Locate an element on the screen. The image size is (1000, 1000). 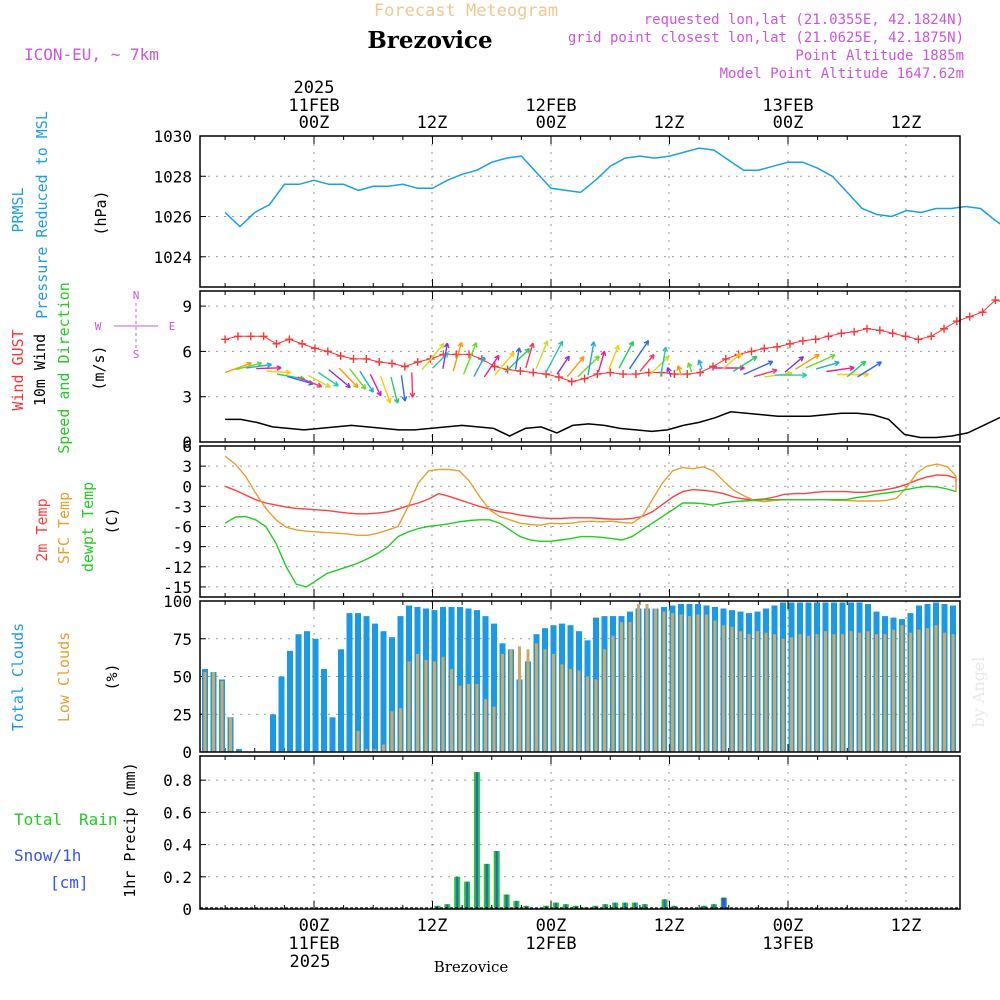
label-2m-temp: 2m Temp is located at coordinates (42, 529).